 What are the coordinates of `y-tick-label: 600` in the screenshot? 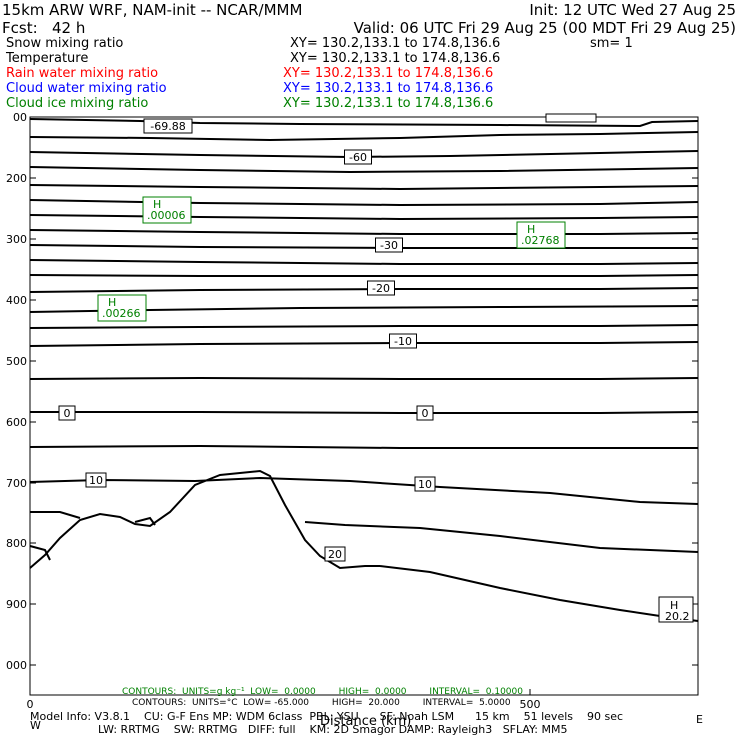 It's located at (16, 422).